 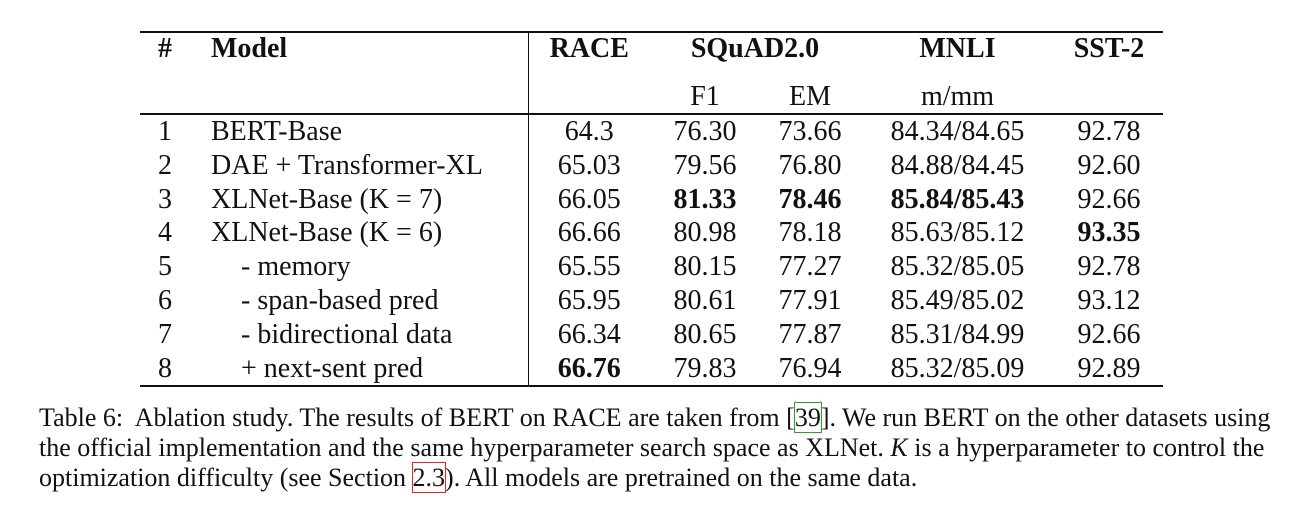 What do you see at coordinates (165, 131) in the screenshot?
I see `row-number: 1` at bounding box center [165, 131].